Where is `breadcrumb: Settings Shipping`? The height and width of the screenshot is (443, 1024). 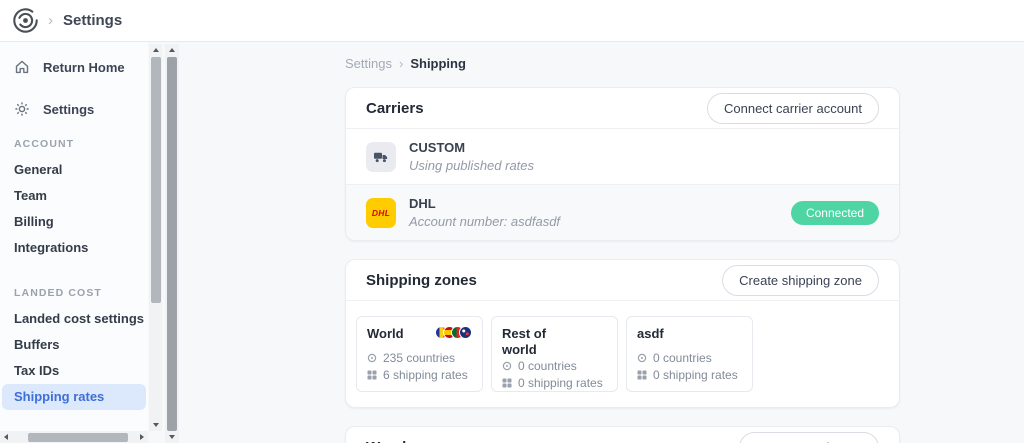
breadcrumb: Settings Shipping is located at coordinates (684, 63).